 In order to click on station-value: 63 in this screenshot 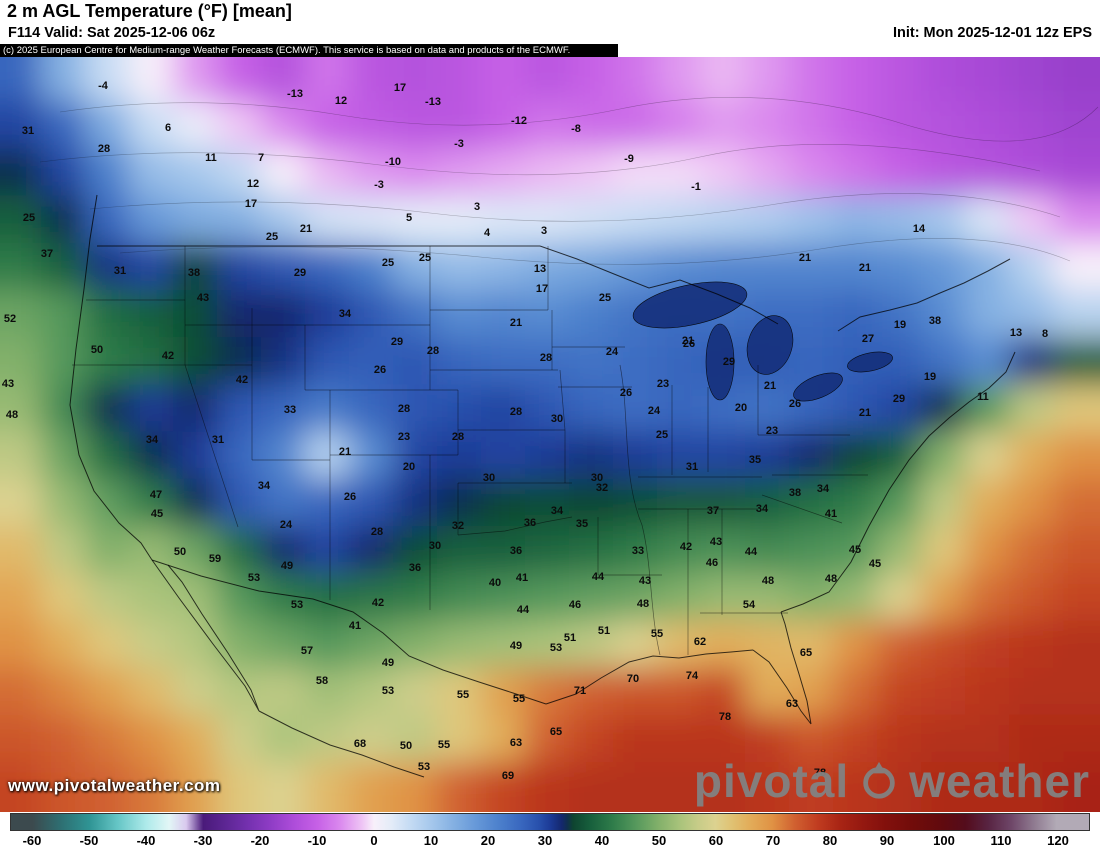, I will do `click(792, 704)`.